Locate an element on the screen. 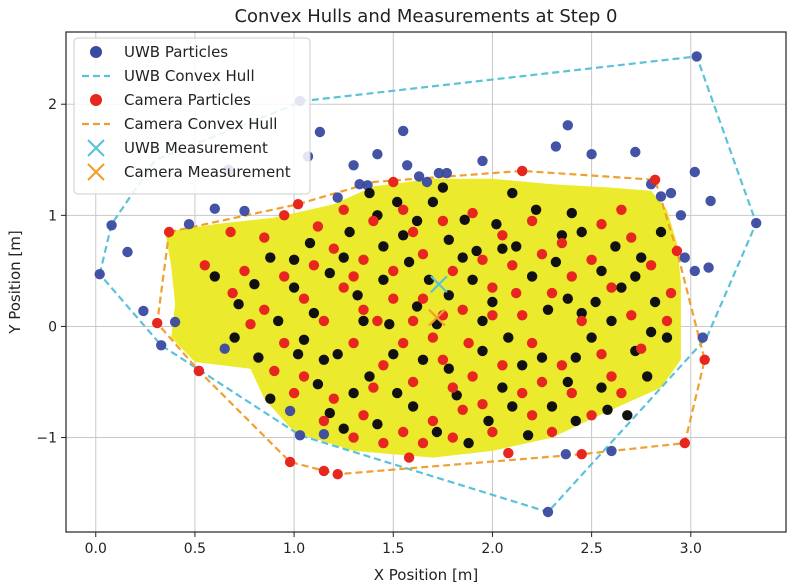  x-tick-label: 2.0 is located at coordinates (492, 549).